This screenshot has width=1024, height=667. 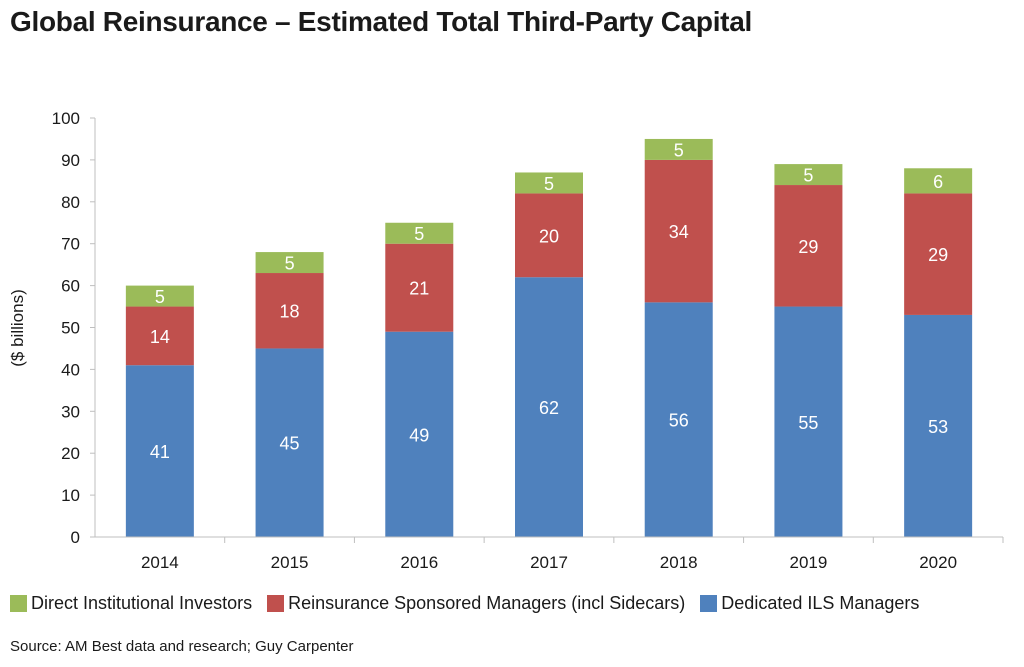 I want to click on legend-label: Direct Institutional Investors, so click(x=142, y=603).